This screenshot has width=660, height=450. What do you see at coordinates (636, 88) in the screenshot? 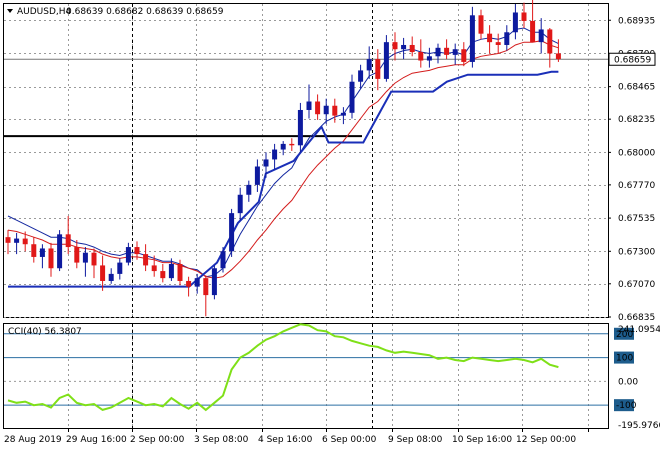
I see `price-tick-label: 0.68465` at bounding box center [636, 88].